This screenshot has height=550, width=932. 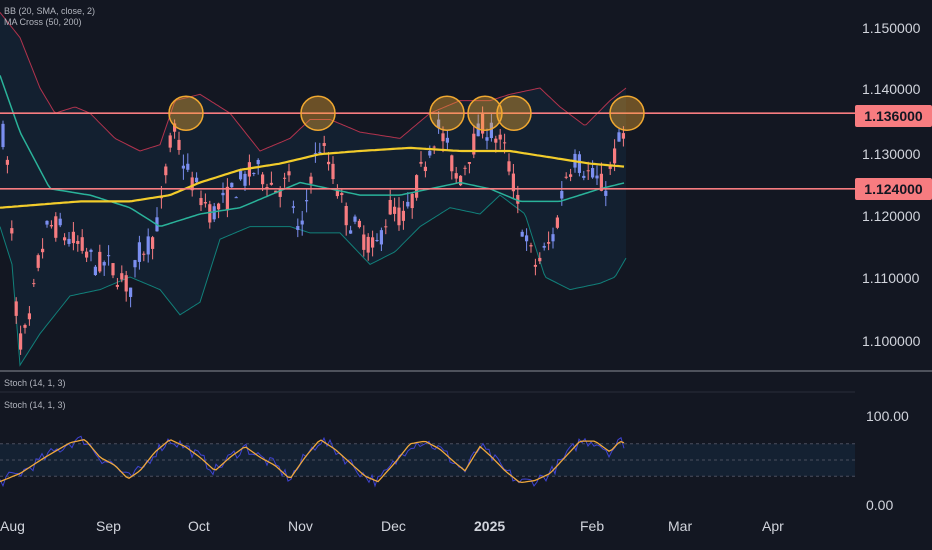 I want to click on ma-cross-legend: MA Cross (50, 200), so click(x=43, y=22).